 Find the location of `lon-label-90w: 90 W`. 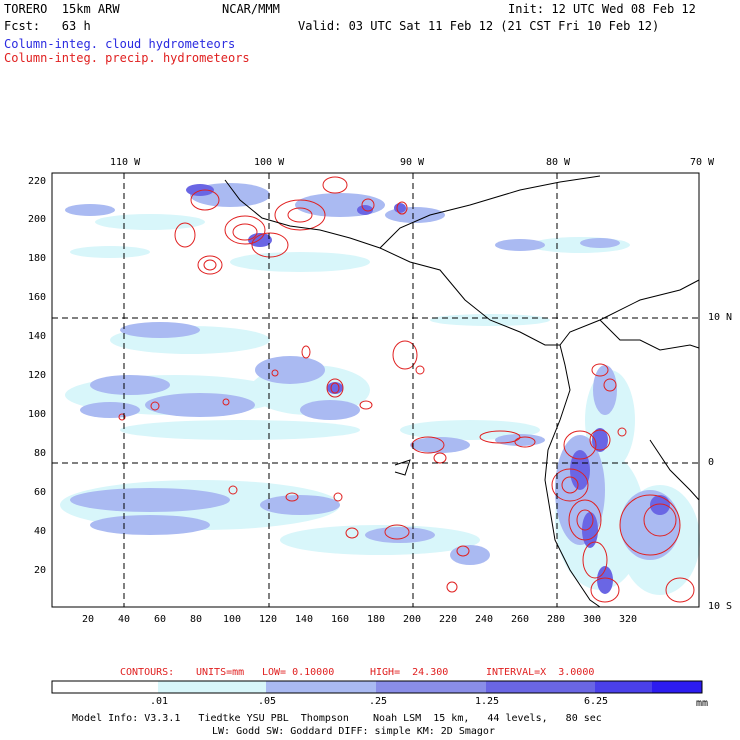

lon-label-90w: 90 W is located at coordinates (412, 162).